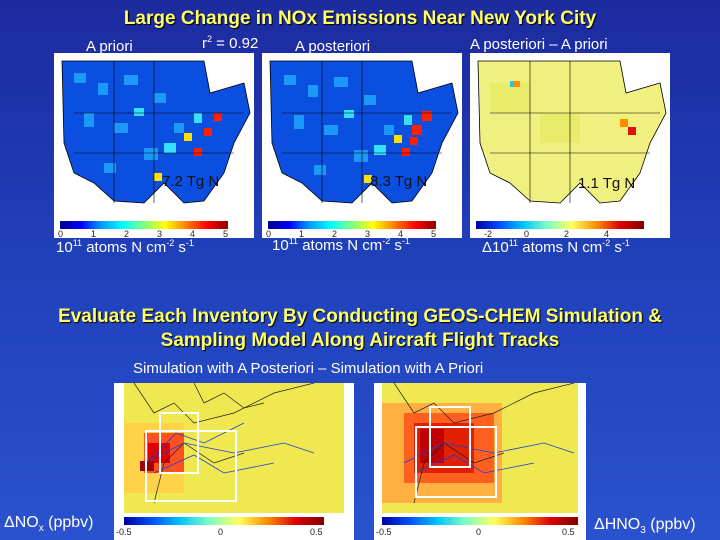 Image resolution: width=720 pixels, height=540 pixels. What do you see at coordinates (401, 234) in the screenshot?
I see `tick-a-posteriori-4: 4` at bounding box center [401, 234].